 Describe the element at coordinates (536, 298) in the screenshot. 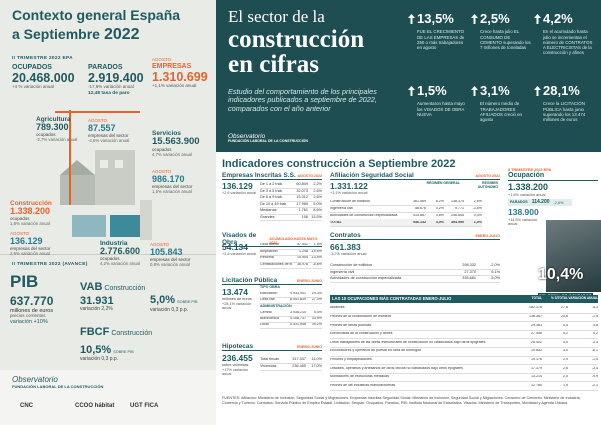

I see `column-header: TOTAL` at that location.